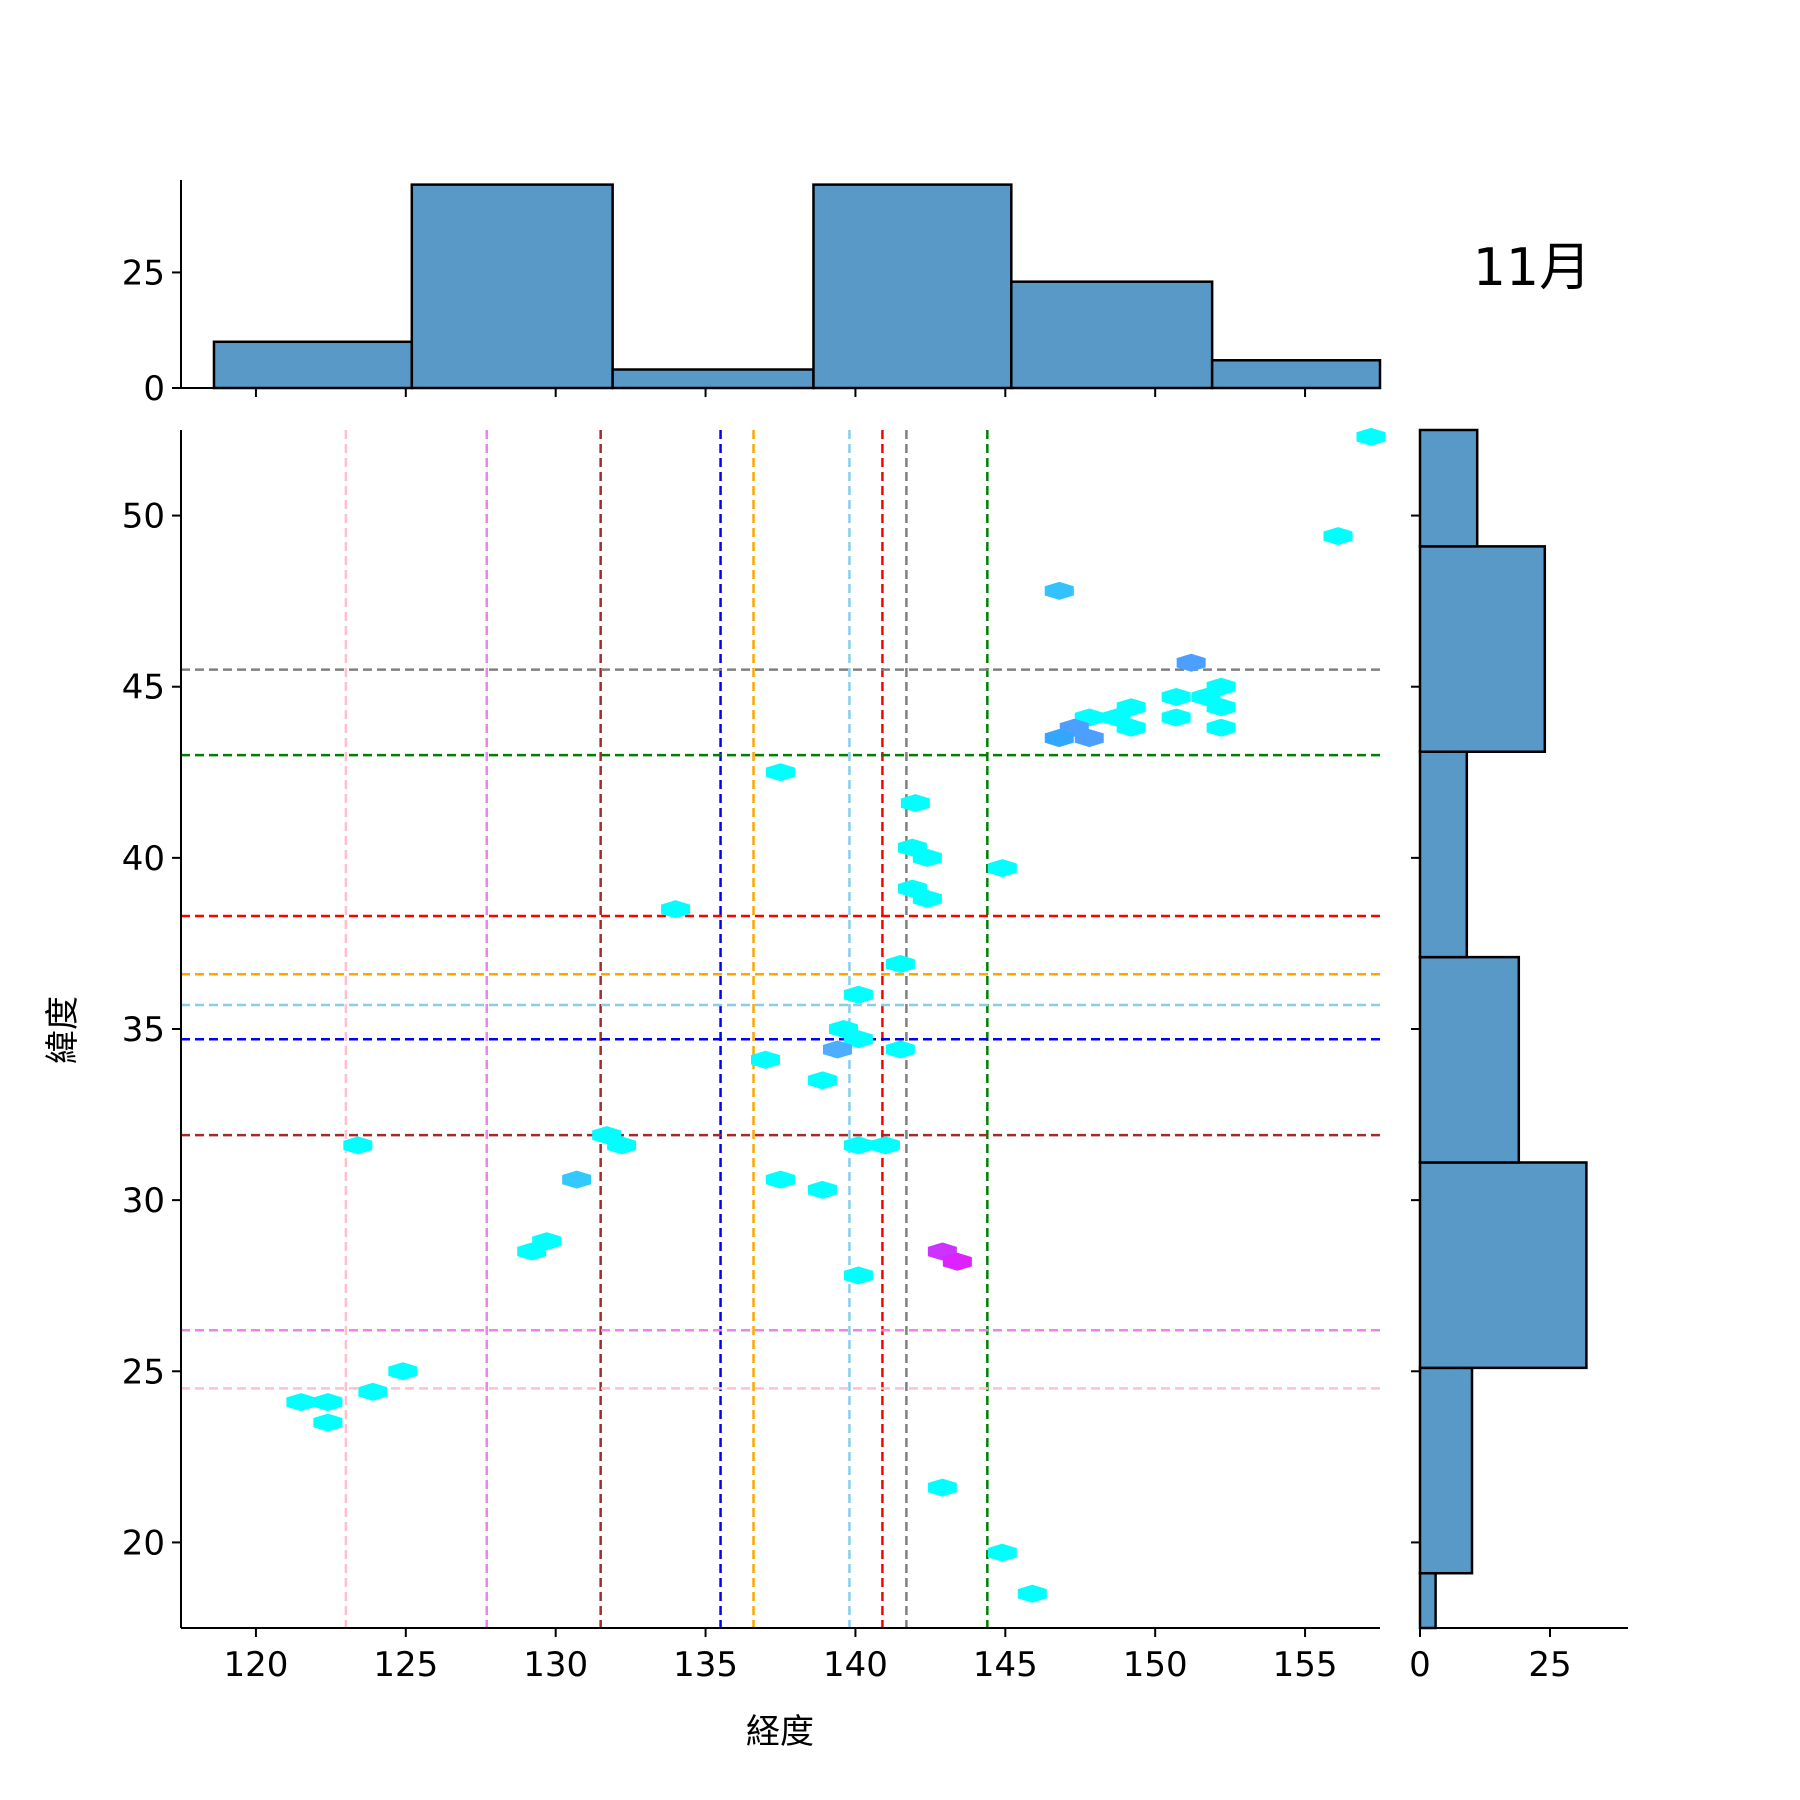 This screenshot has height=1800, width=1800. I want to click on top-y-ticks: 0 25, so click(151, 331).